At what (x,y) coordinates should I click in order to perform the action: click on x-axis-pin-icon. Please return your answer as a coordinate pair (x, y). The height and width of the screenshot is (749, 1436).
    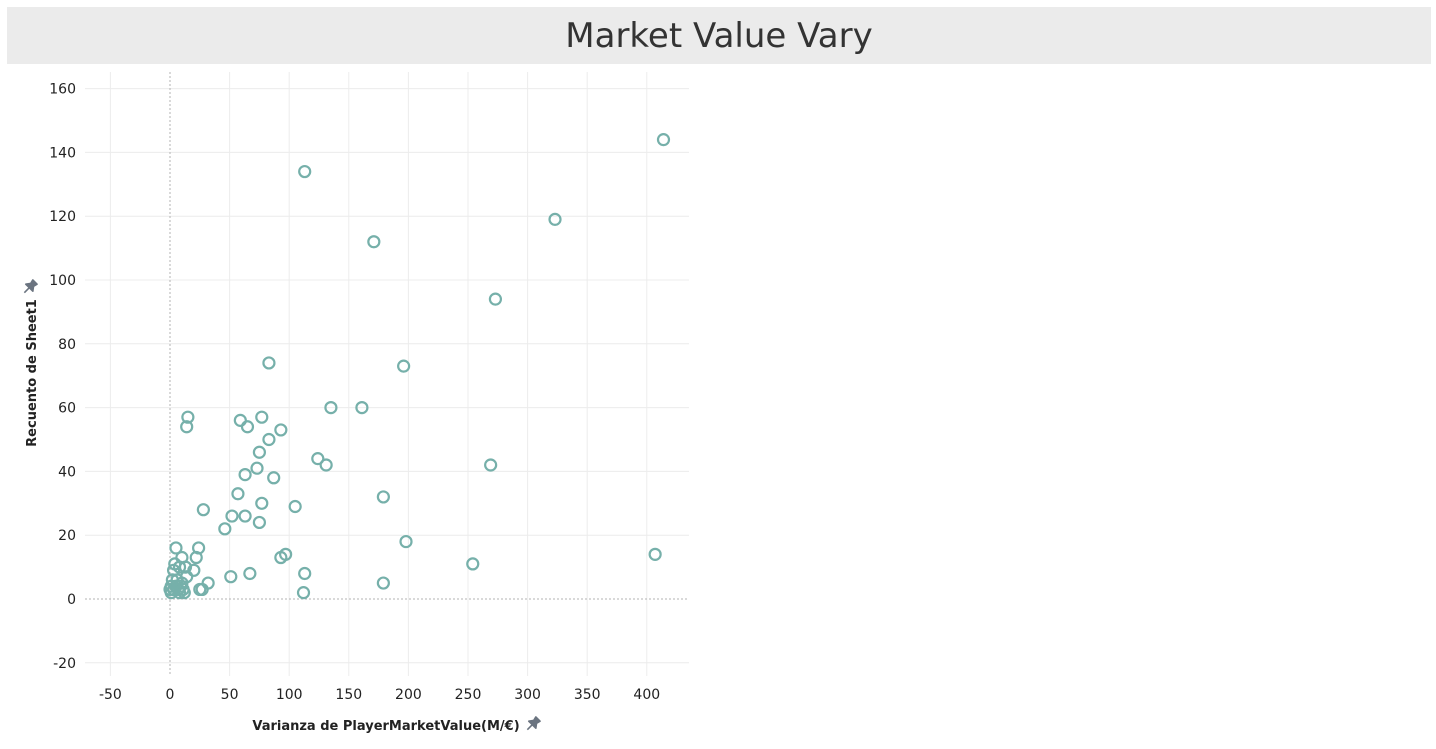
    Looking at the image, I should click on (533, 725).